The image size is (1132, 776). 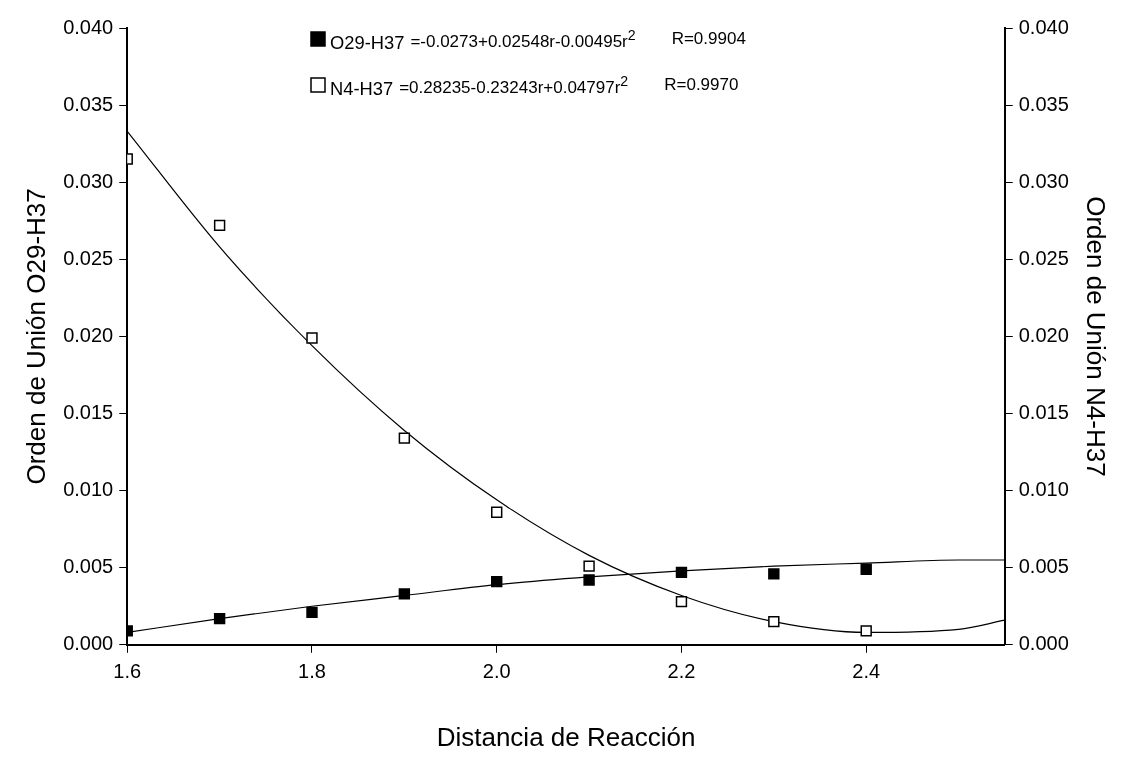 What do you see at coordinates (88, 334) in the screenshot?
I see `y-tick-label: 0.020` at bounding box center [88, 334].